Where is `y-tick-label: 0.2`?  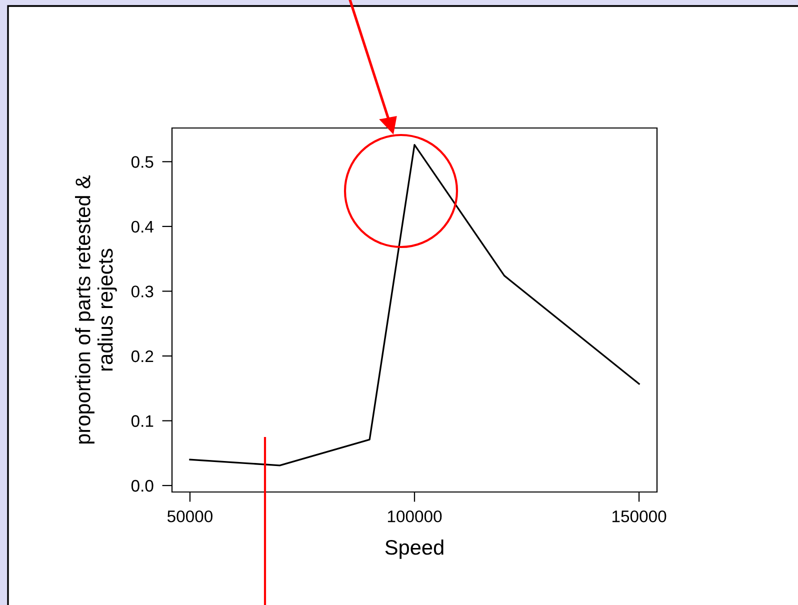 y-tick-label: 0.2 is located at coordinates (142, 356).